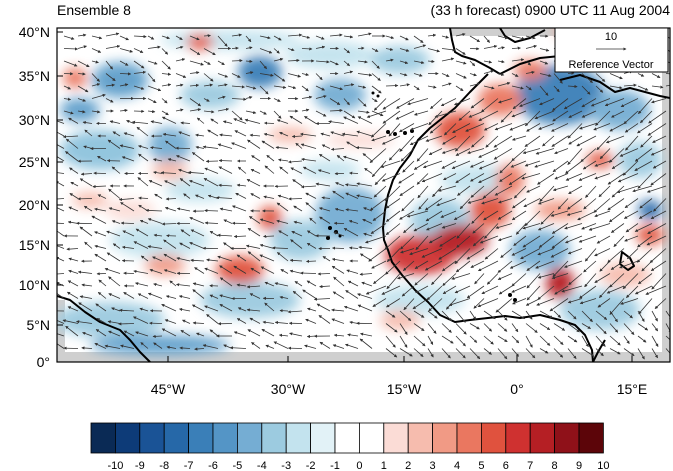 This screenshot has width=673, height=471. What do you see at coordinates (168, 389) in the screenshot?
I see `lon-label: 45°W` at bounding box center [168, 389].